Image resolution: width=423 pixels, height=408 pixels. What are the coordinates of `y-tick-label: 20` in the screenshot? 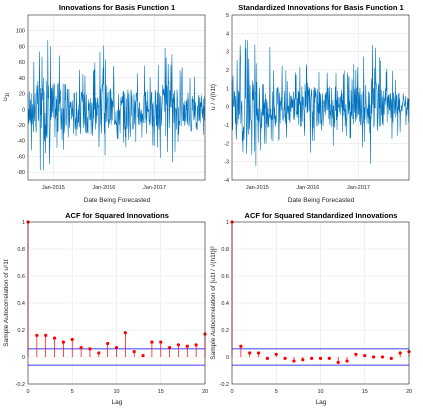 It's located at (22, 95).